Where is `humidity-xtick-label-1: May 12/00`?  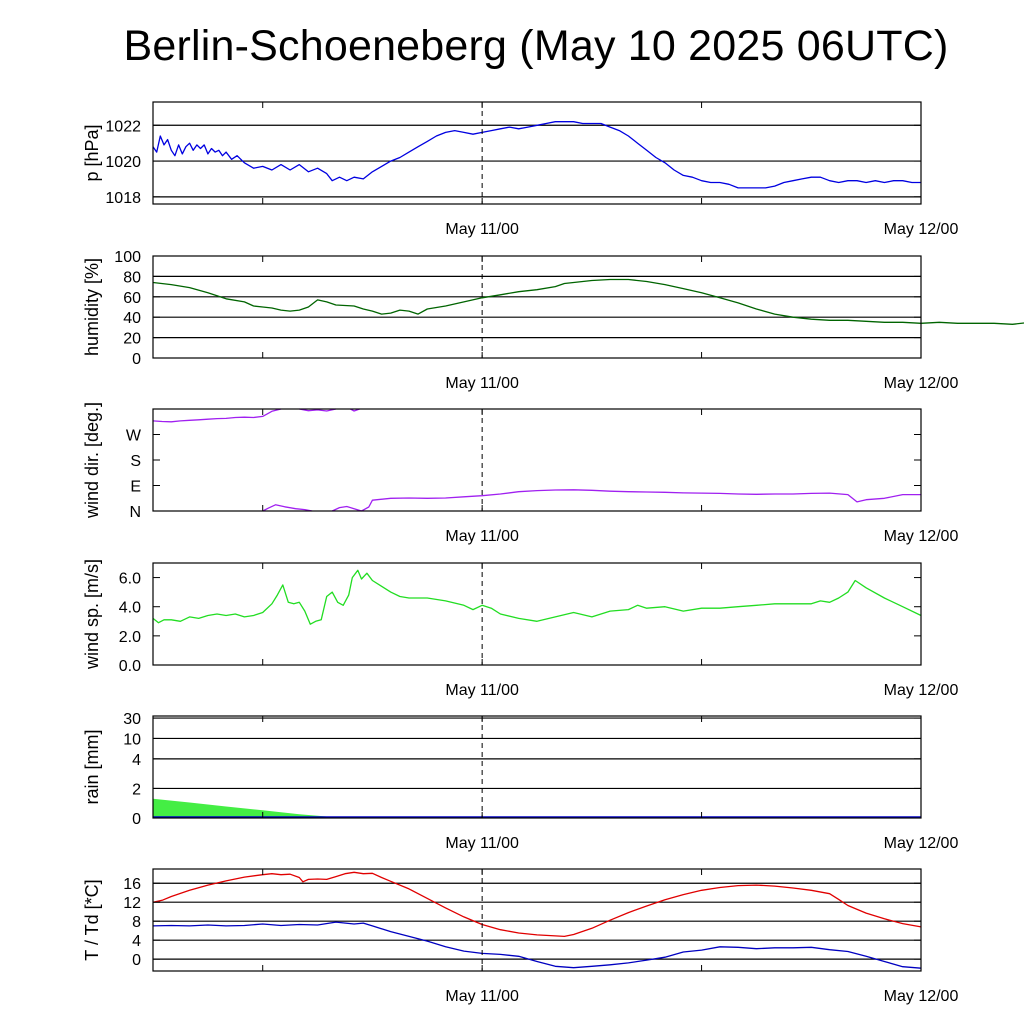
humidity-xtick-label-1: May 12/00 is located at coordinates (921, 383).